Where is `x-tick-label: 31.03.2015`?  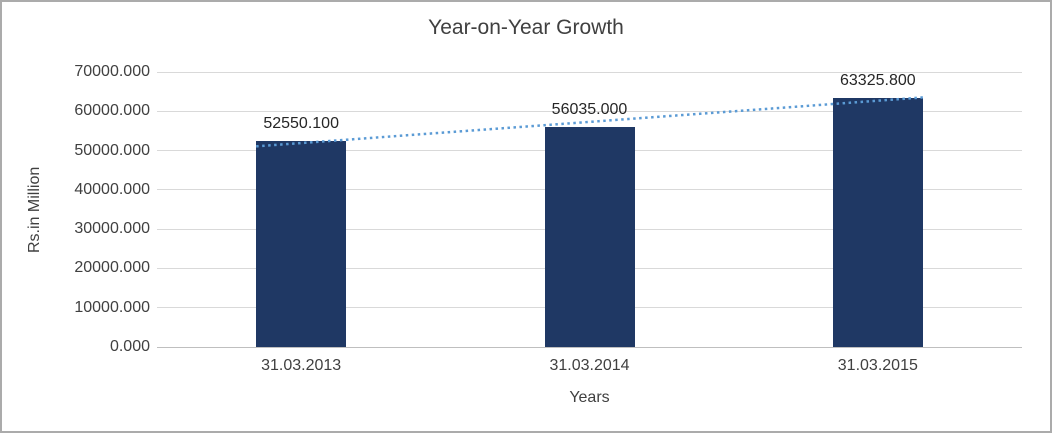
x-tick-label: 31.03.2015 is located at coordinates (877, 365).